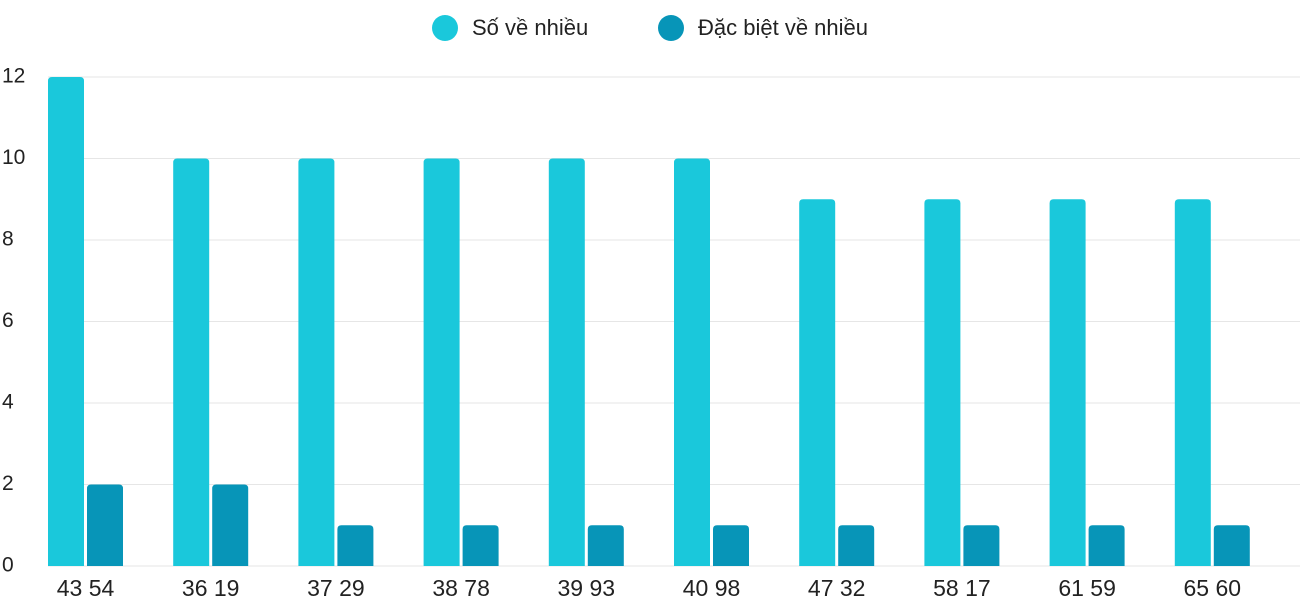 The width and height of the screenshot is (1300, 600). What do you see at coordinates (530, 27) in the screenshot?
I see `legend-label: Số về nhiều` at bounding box center [530, 27].